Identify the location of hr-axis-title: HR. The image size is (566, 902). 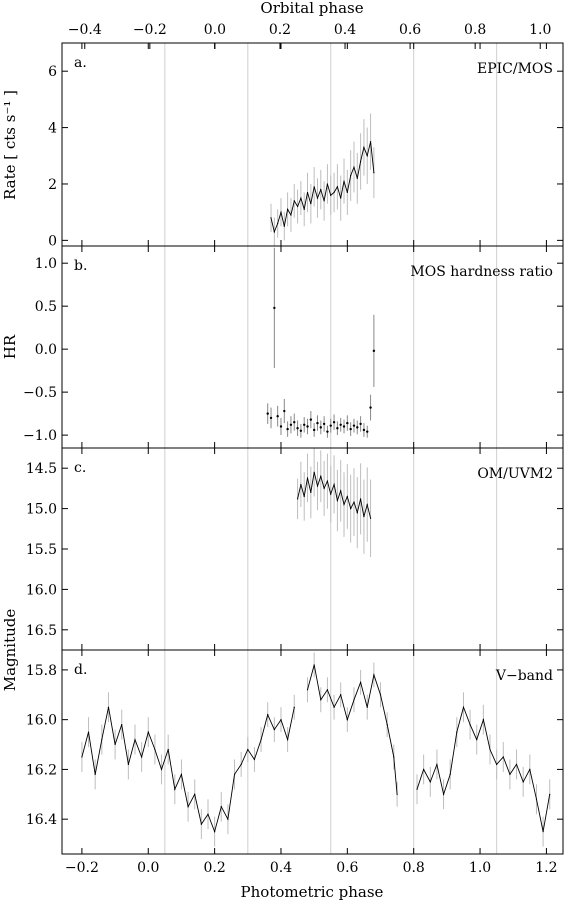
(10, 346).